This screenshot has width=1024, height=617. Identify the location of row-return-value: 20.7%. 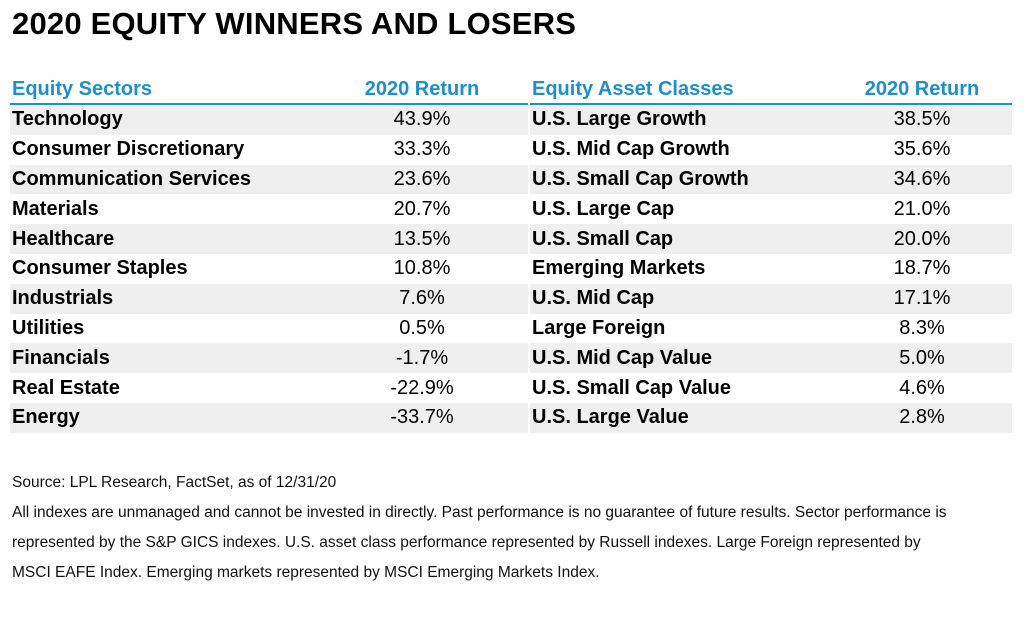
(422, 208).